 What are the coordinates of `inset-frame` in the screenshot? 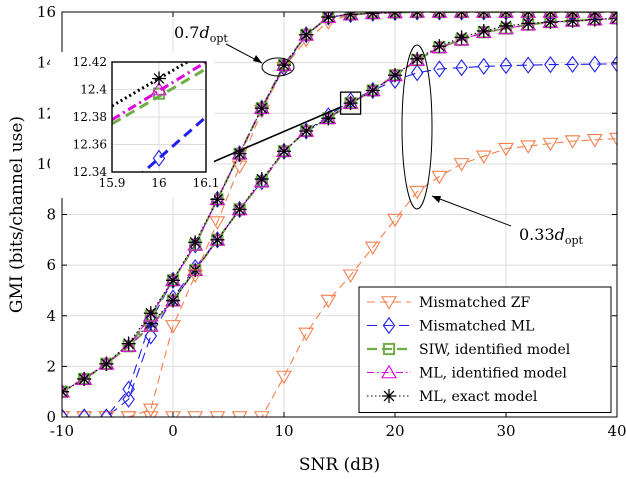 It's located at (159, 117).